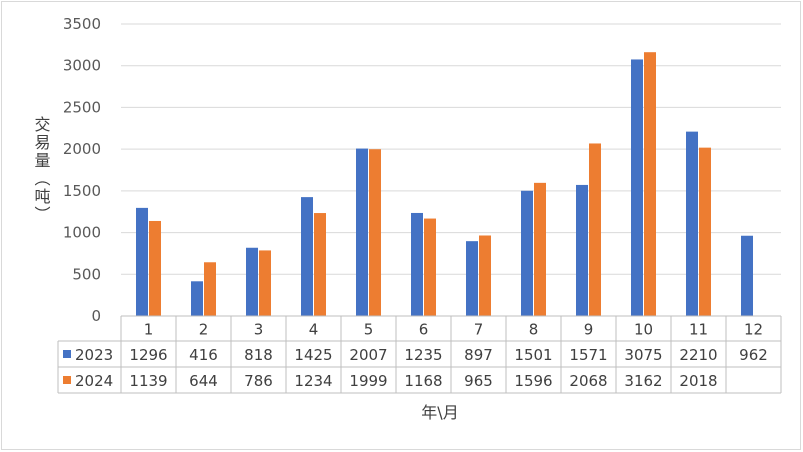 The image size is (803, 452). I want to click on legend-key-2024, so click(67, 380).